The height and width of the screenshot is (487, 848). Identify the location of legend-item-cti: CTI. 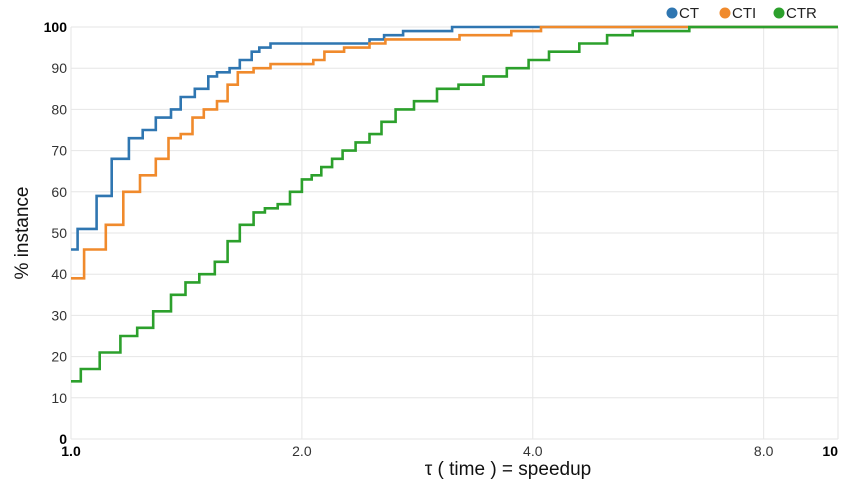
(737, 13).